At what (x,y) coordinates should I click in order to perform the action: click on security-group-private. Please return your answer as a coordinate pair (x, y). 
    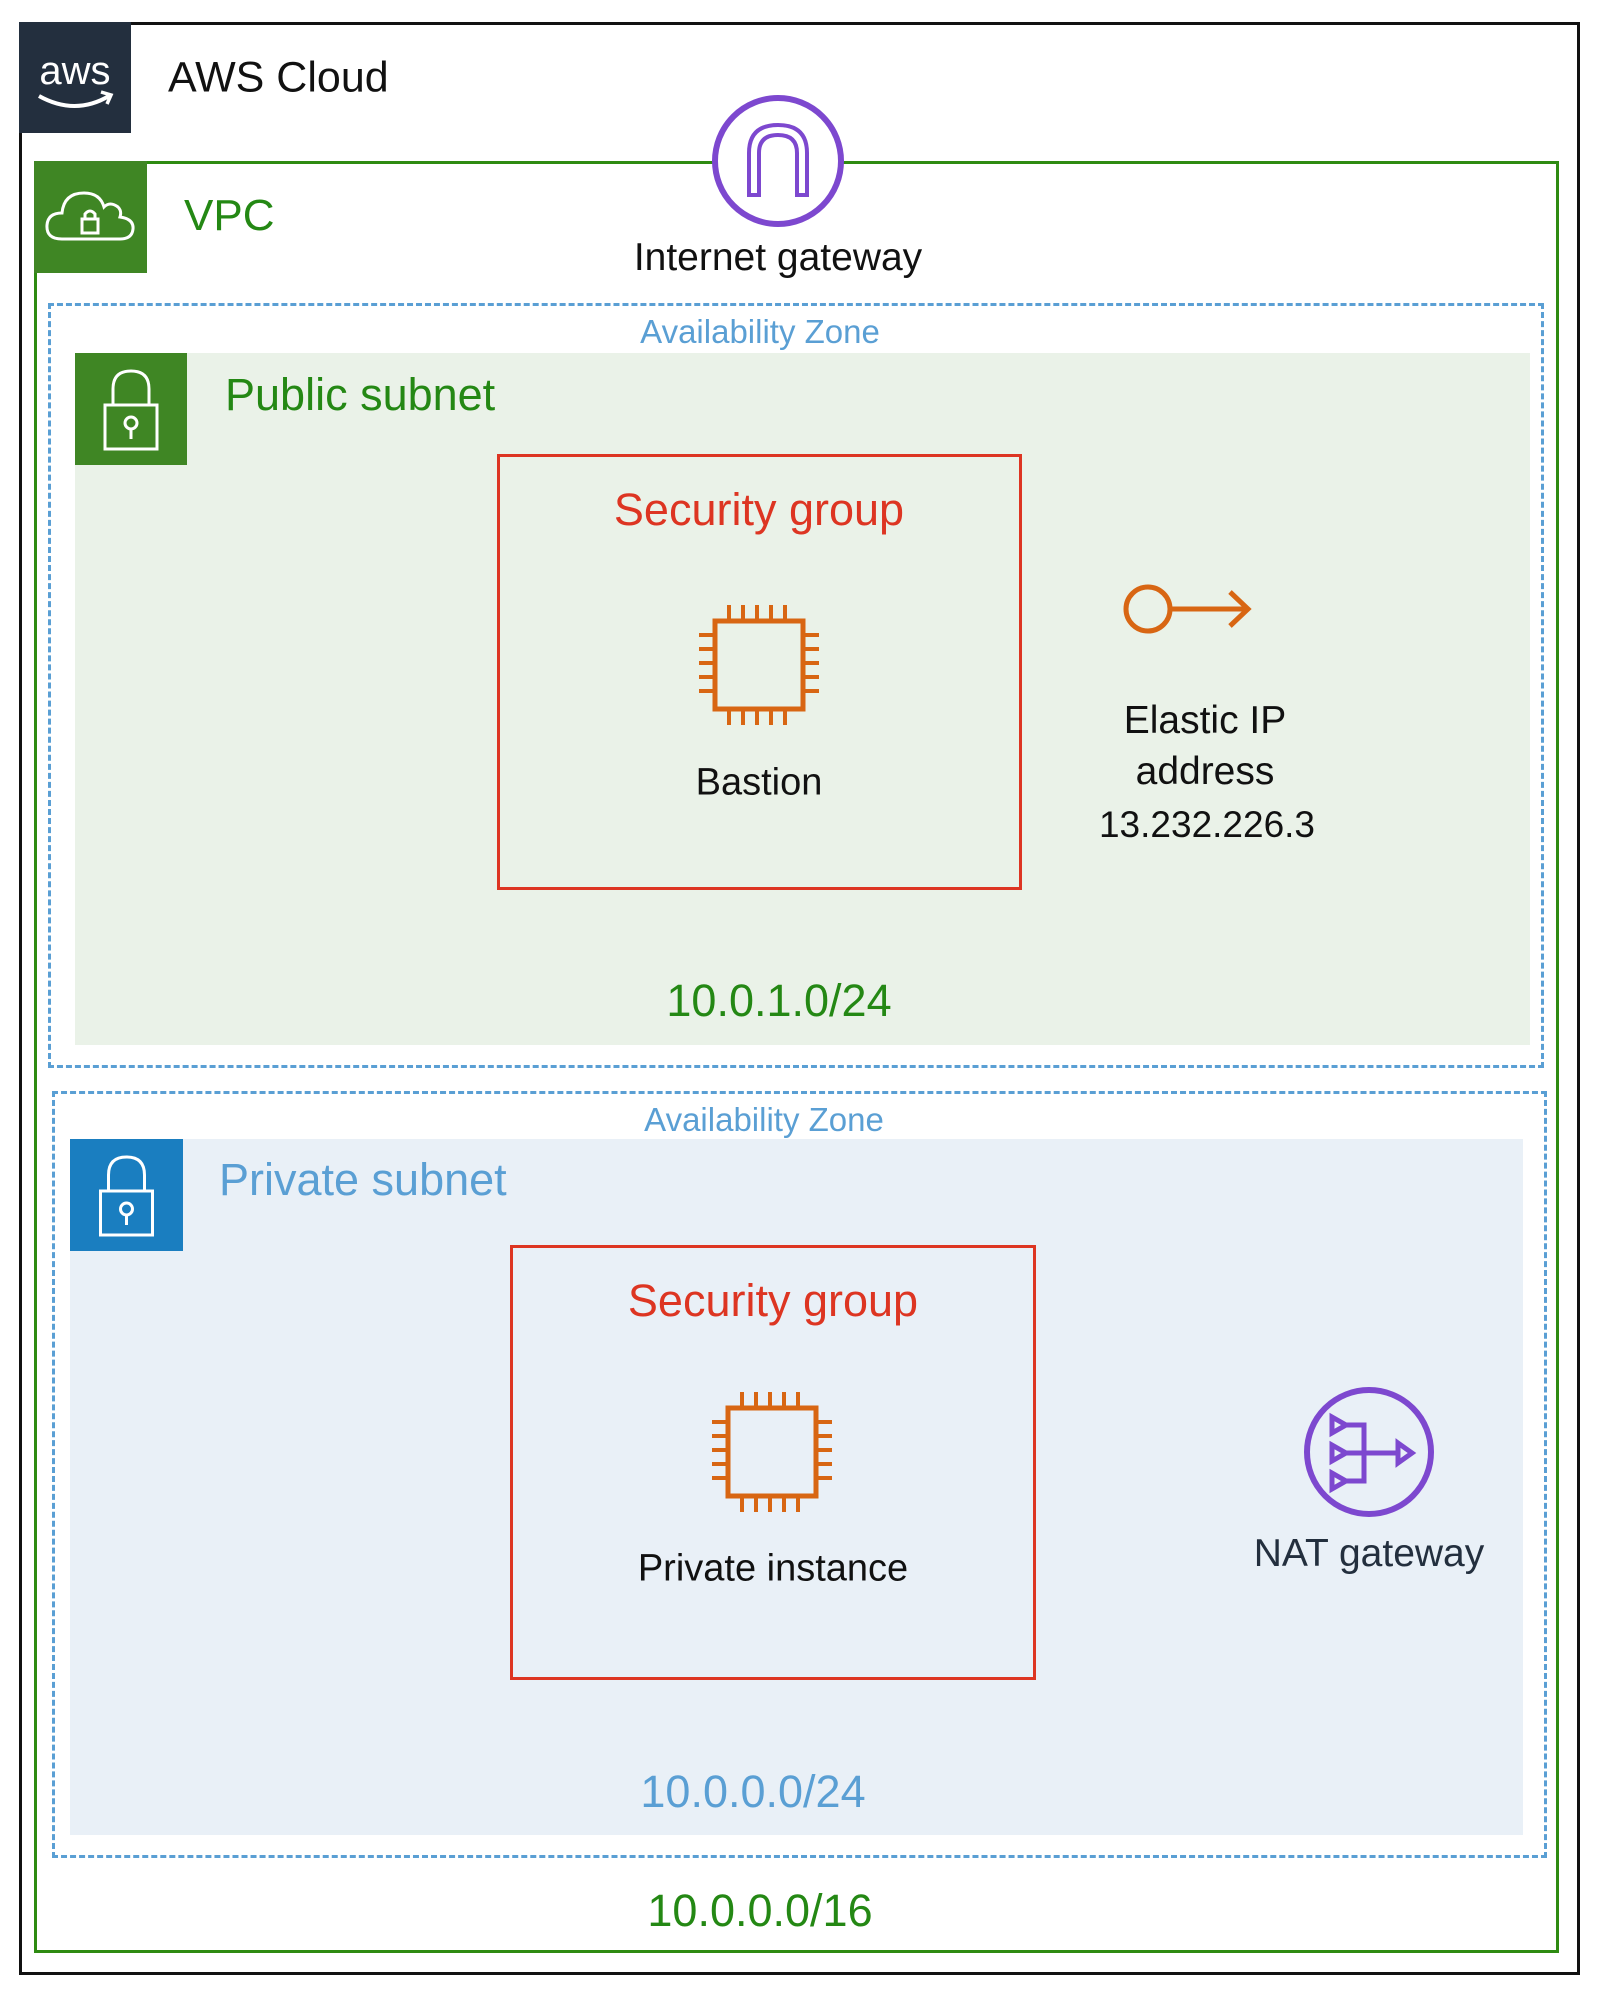
    Looking at the image, I should click on (773, 1462).